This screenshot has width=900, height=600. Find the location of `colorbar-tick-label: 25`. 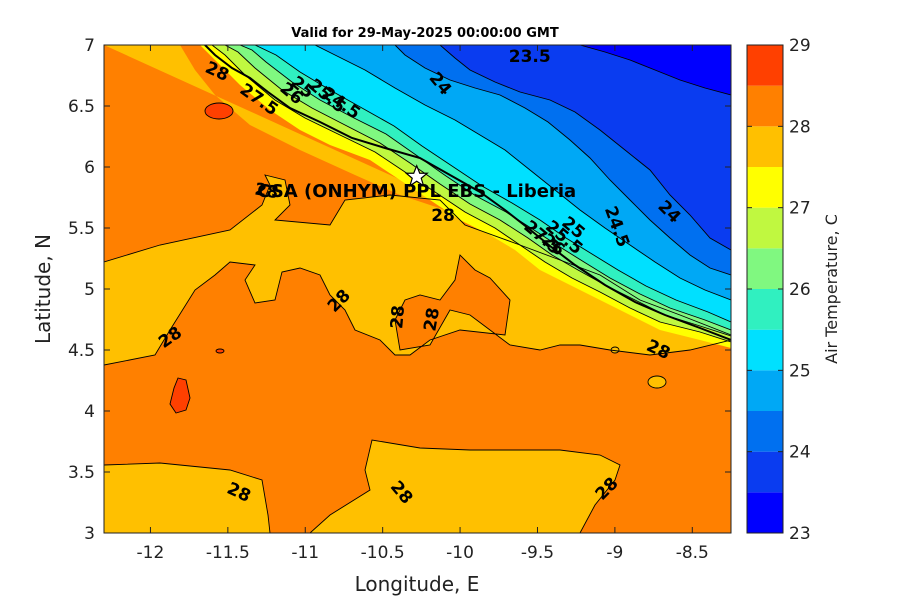

colorbar-tick-label: 25 is located at coordinates (800, 371).